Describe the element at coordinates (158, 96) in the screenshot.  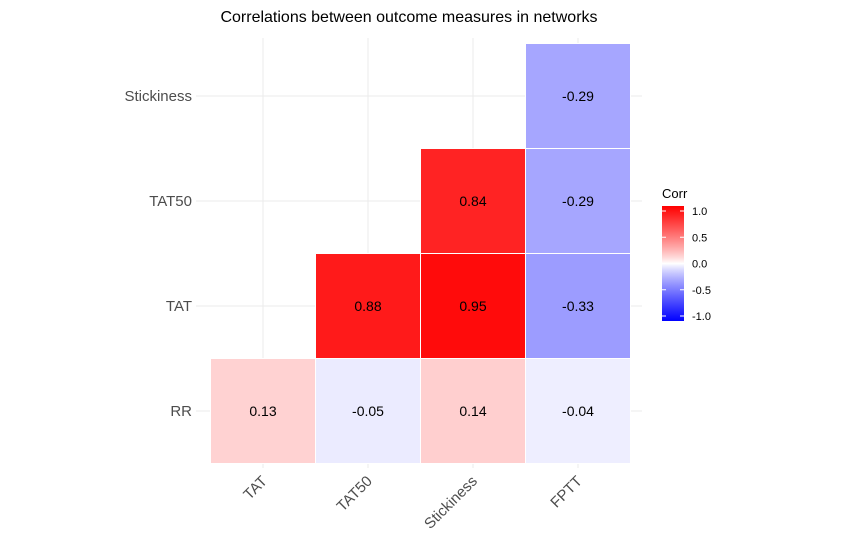
I see `y-tick-stickiness: Stickiness` at that location.